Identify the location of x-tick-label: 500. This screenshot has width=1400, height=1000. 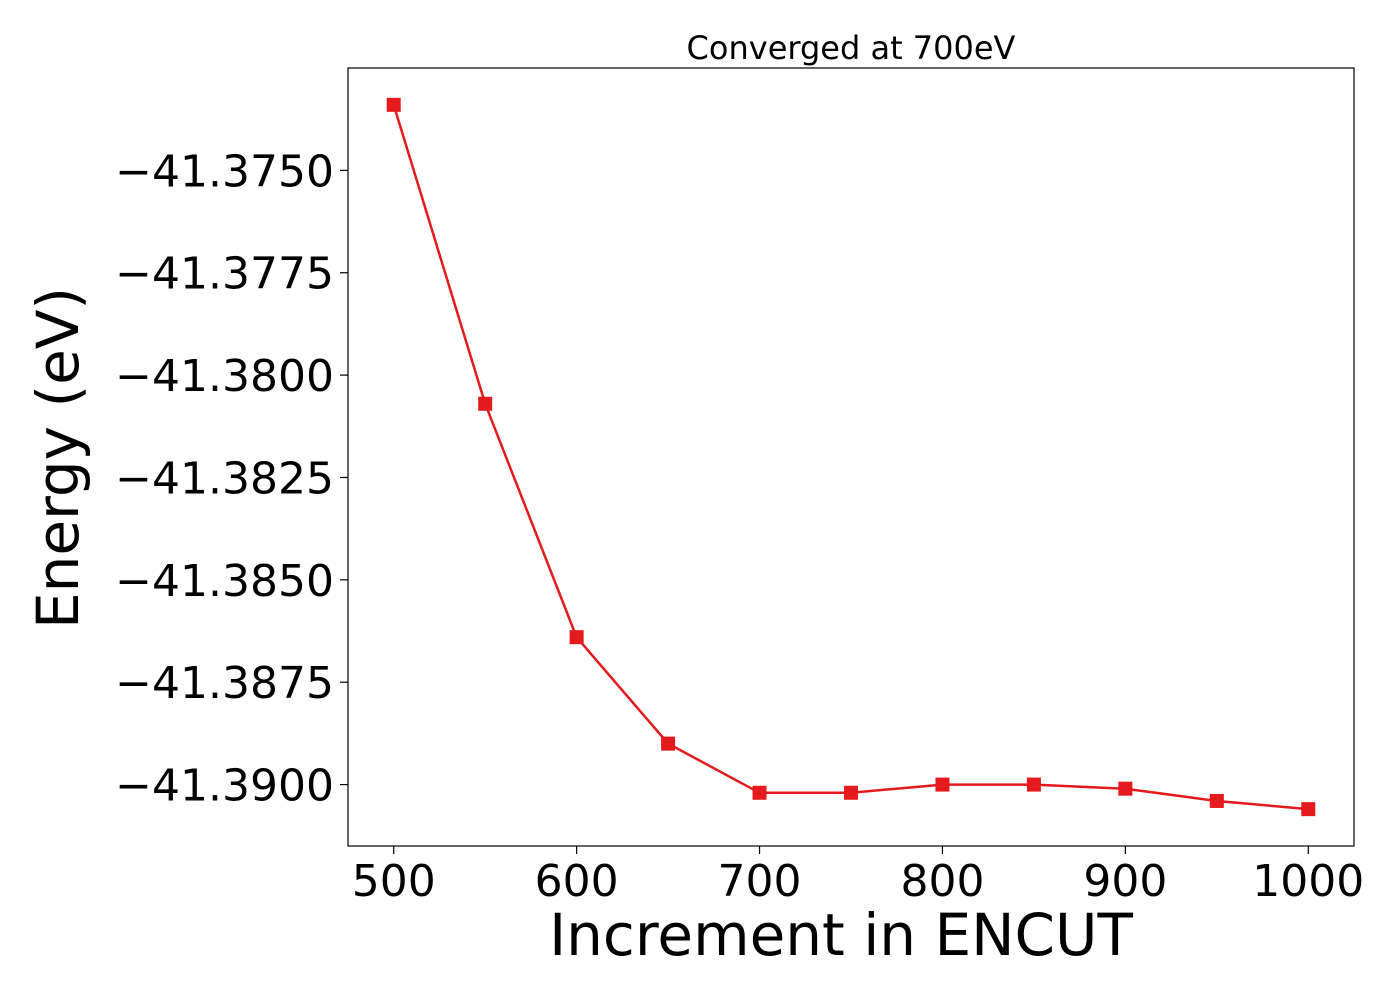
(394, 881).